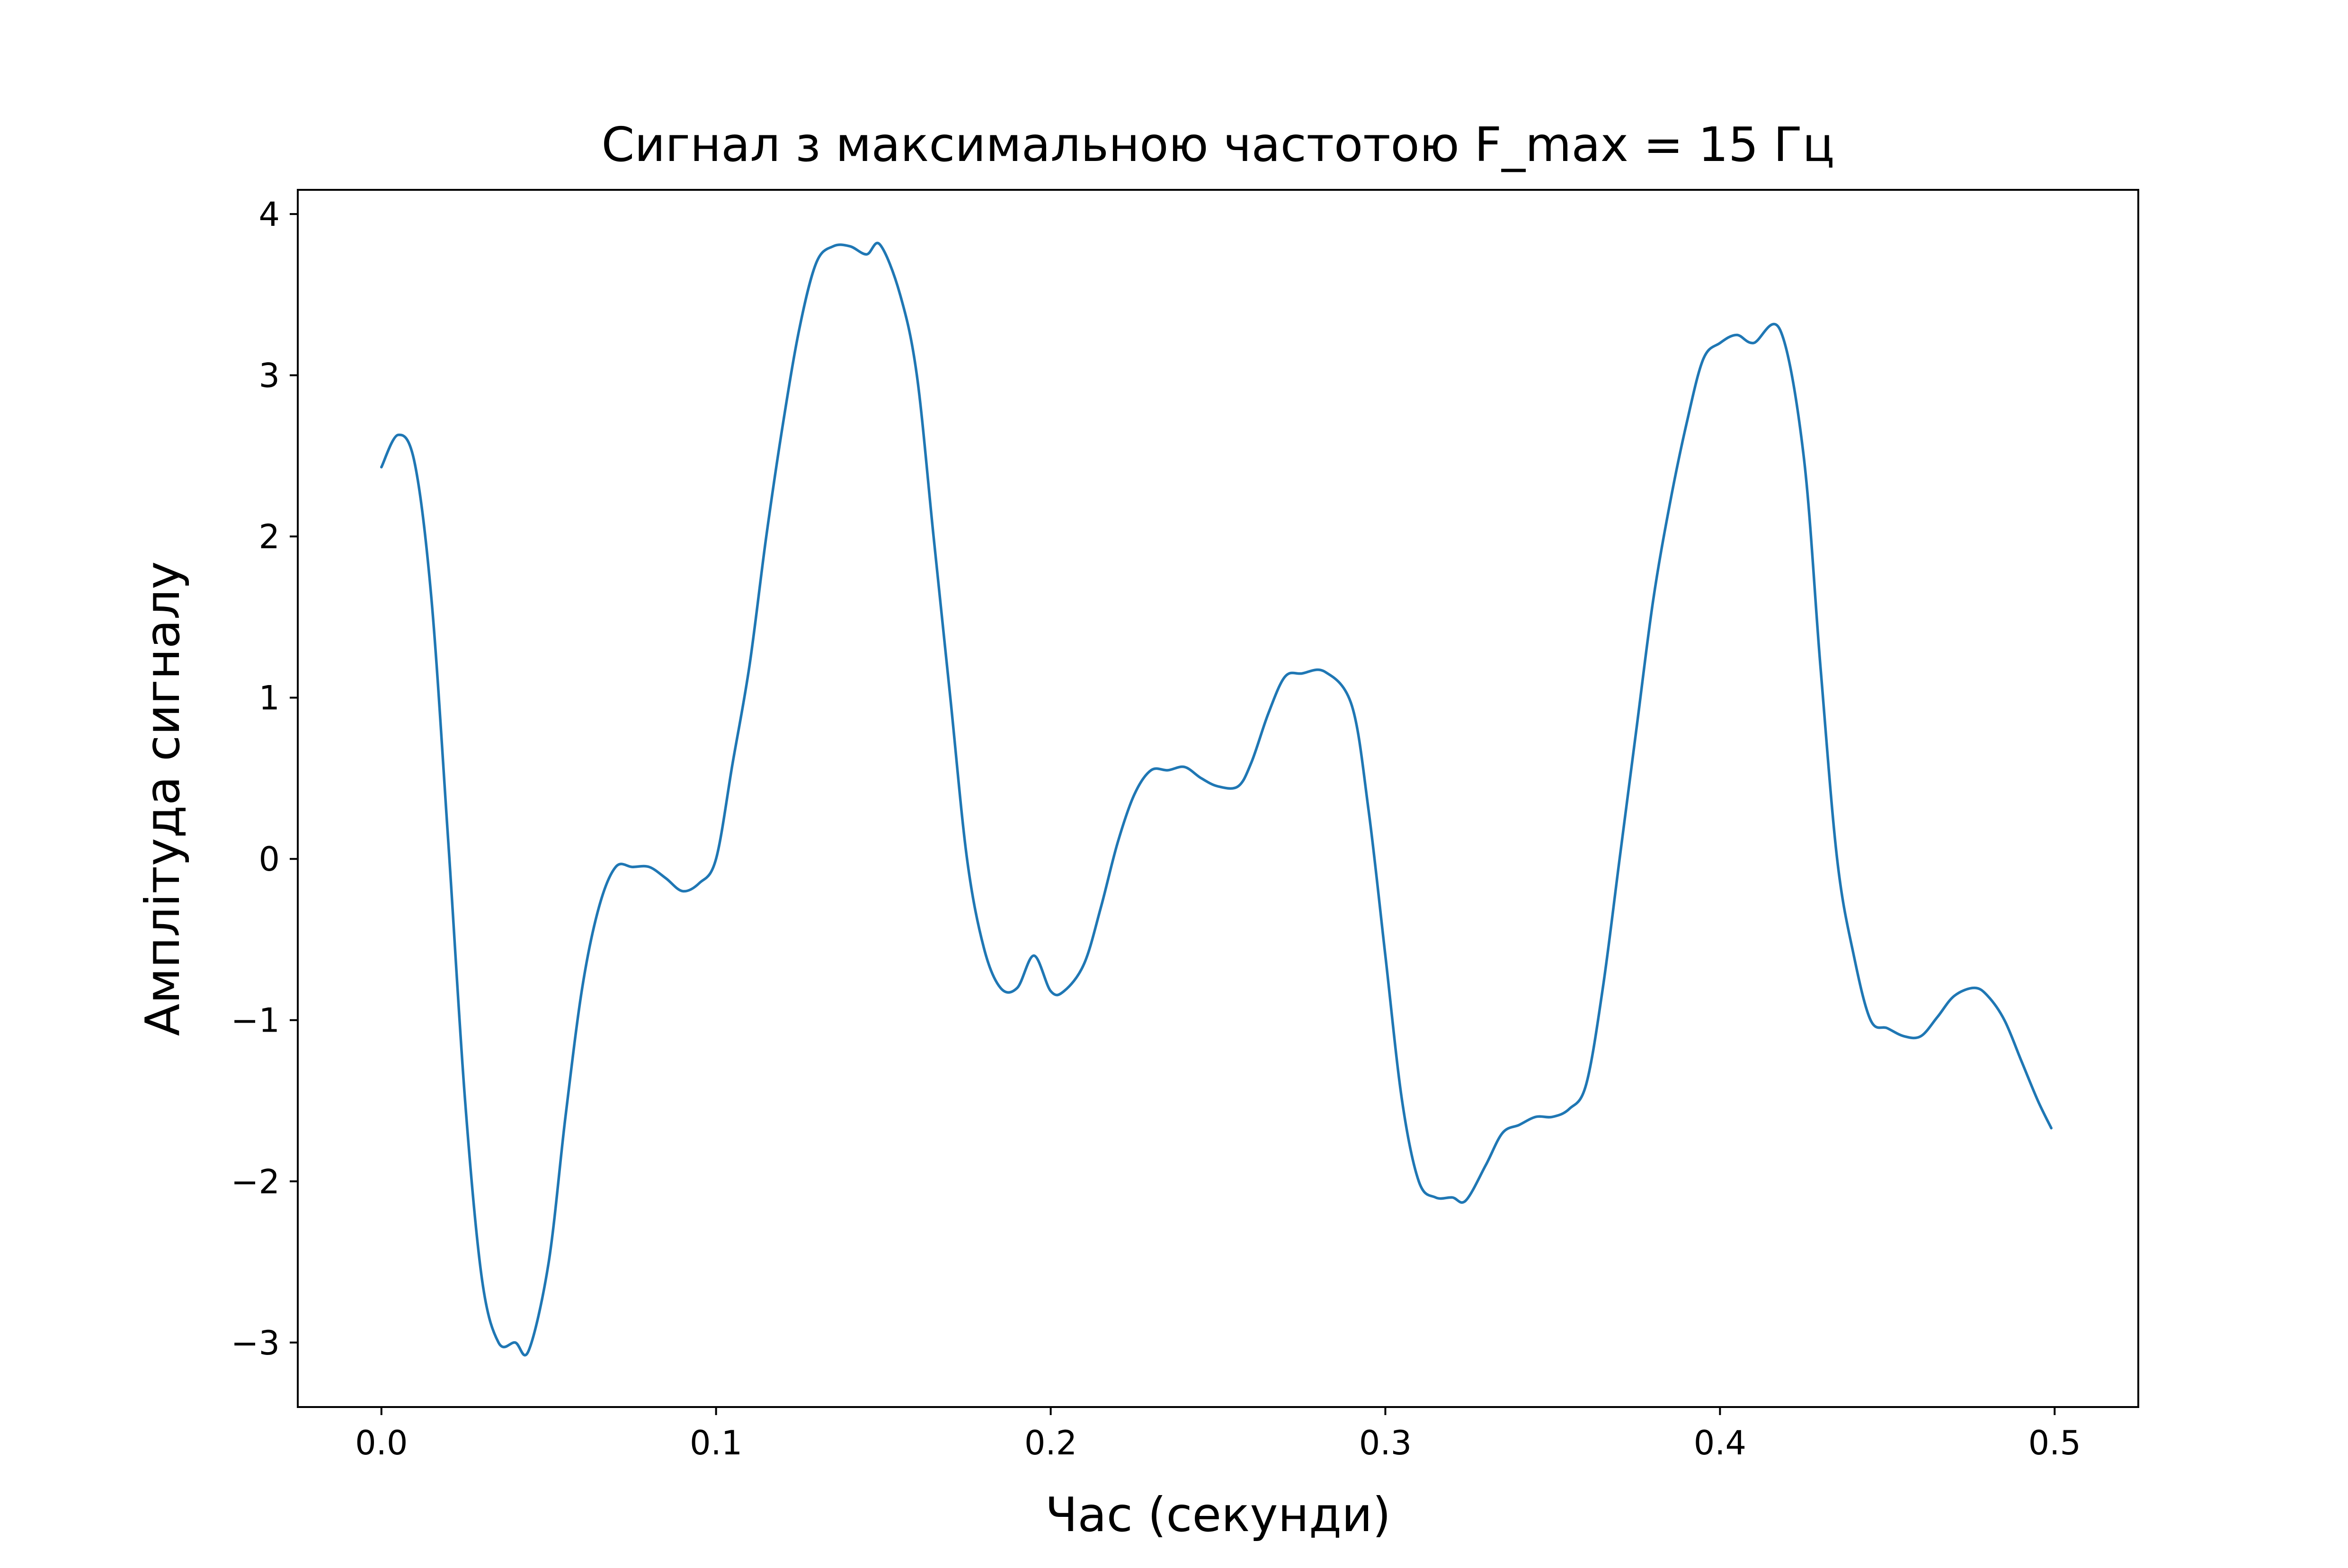 The image size is (2348, 1568). What do you see at coordinates (269, 375) in the screenshot?
I see `y-tick-label: 3` at bounding box center [269, 375].